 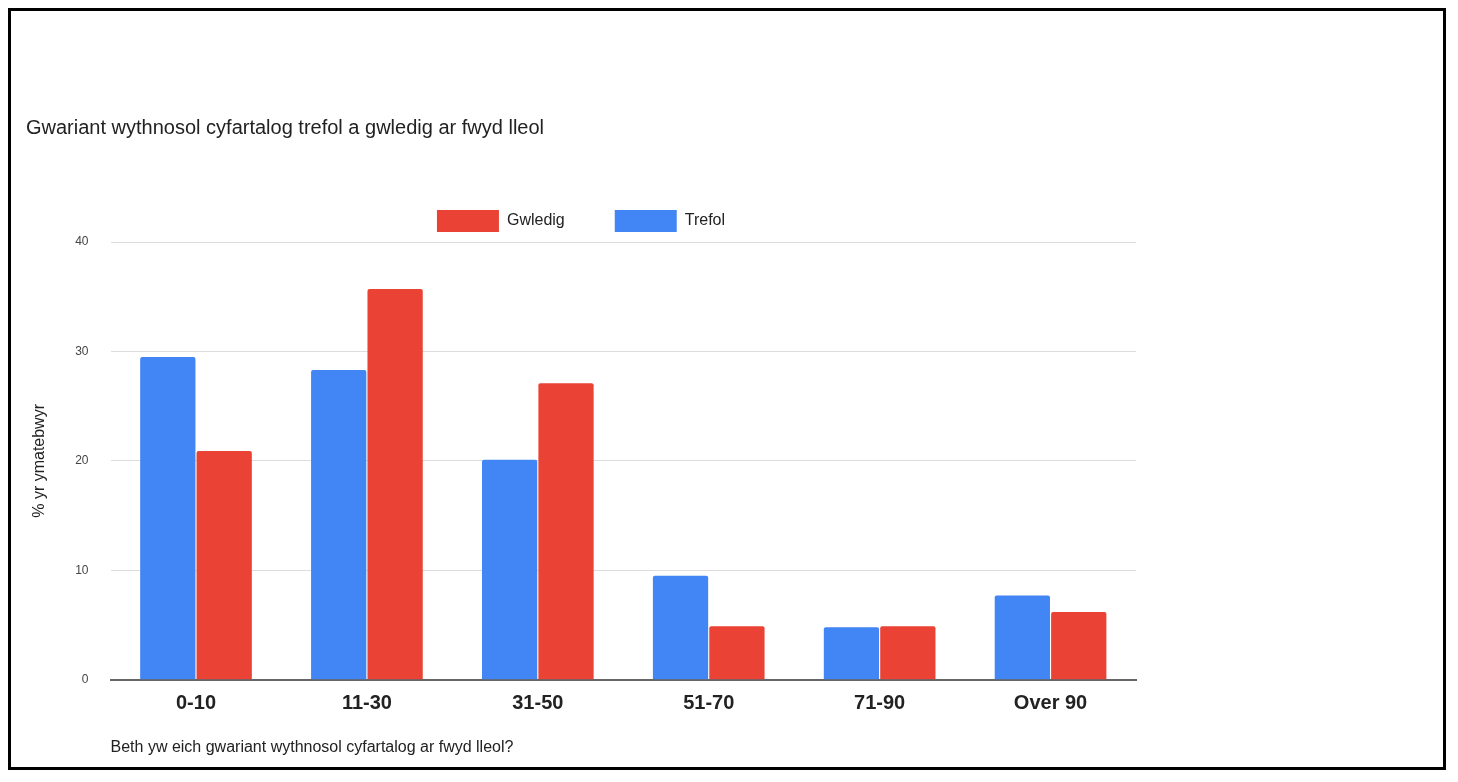 I want to click on x-tick-label: 71-90, so click(x=880, y=702).